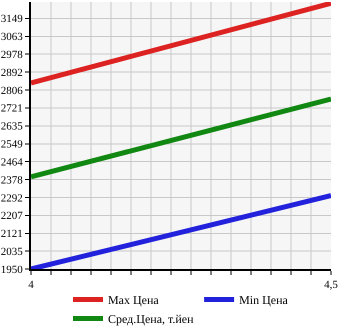 This screenshot has width=345, height=335. I want to click on y-tick-label: 2892, so click(11, 72).